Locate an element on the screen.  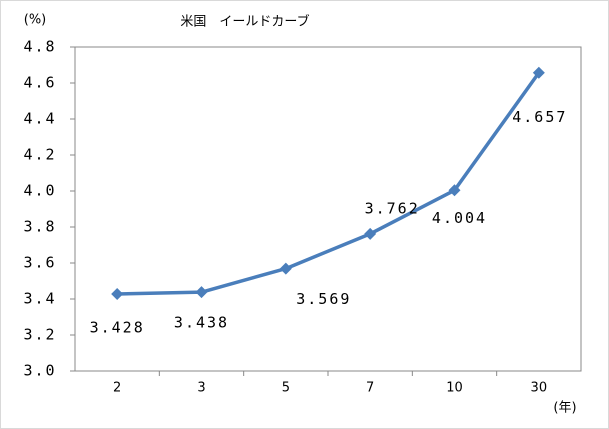
y-tick-label: 3.8 is located at coordinates (39, 227).